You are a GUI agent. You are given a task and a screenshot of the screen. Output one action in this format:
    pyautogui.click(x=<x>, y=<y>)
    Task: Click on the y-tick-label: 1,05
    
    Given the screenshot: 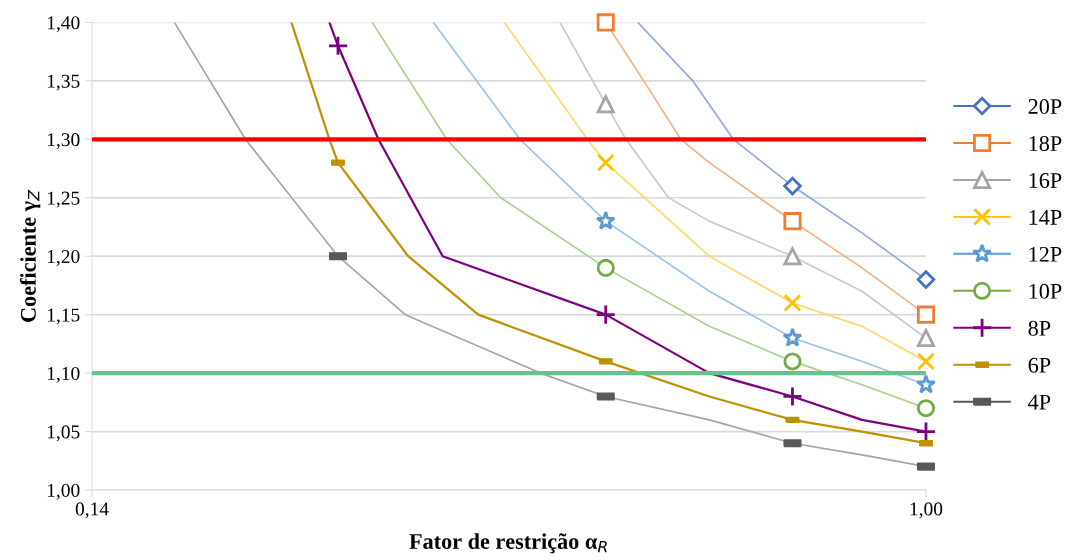 What is the action you would take?
    pyautogui.click(x=63, y=433)
    